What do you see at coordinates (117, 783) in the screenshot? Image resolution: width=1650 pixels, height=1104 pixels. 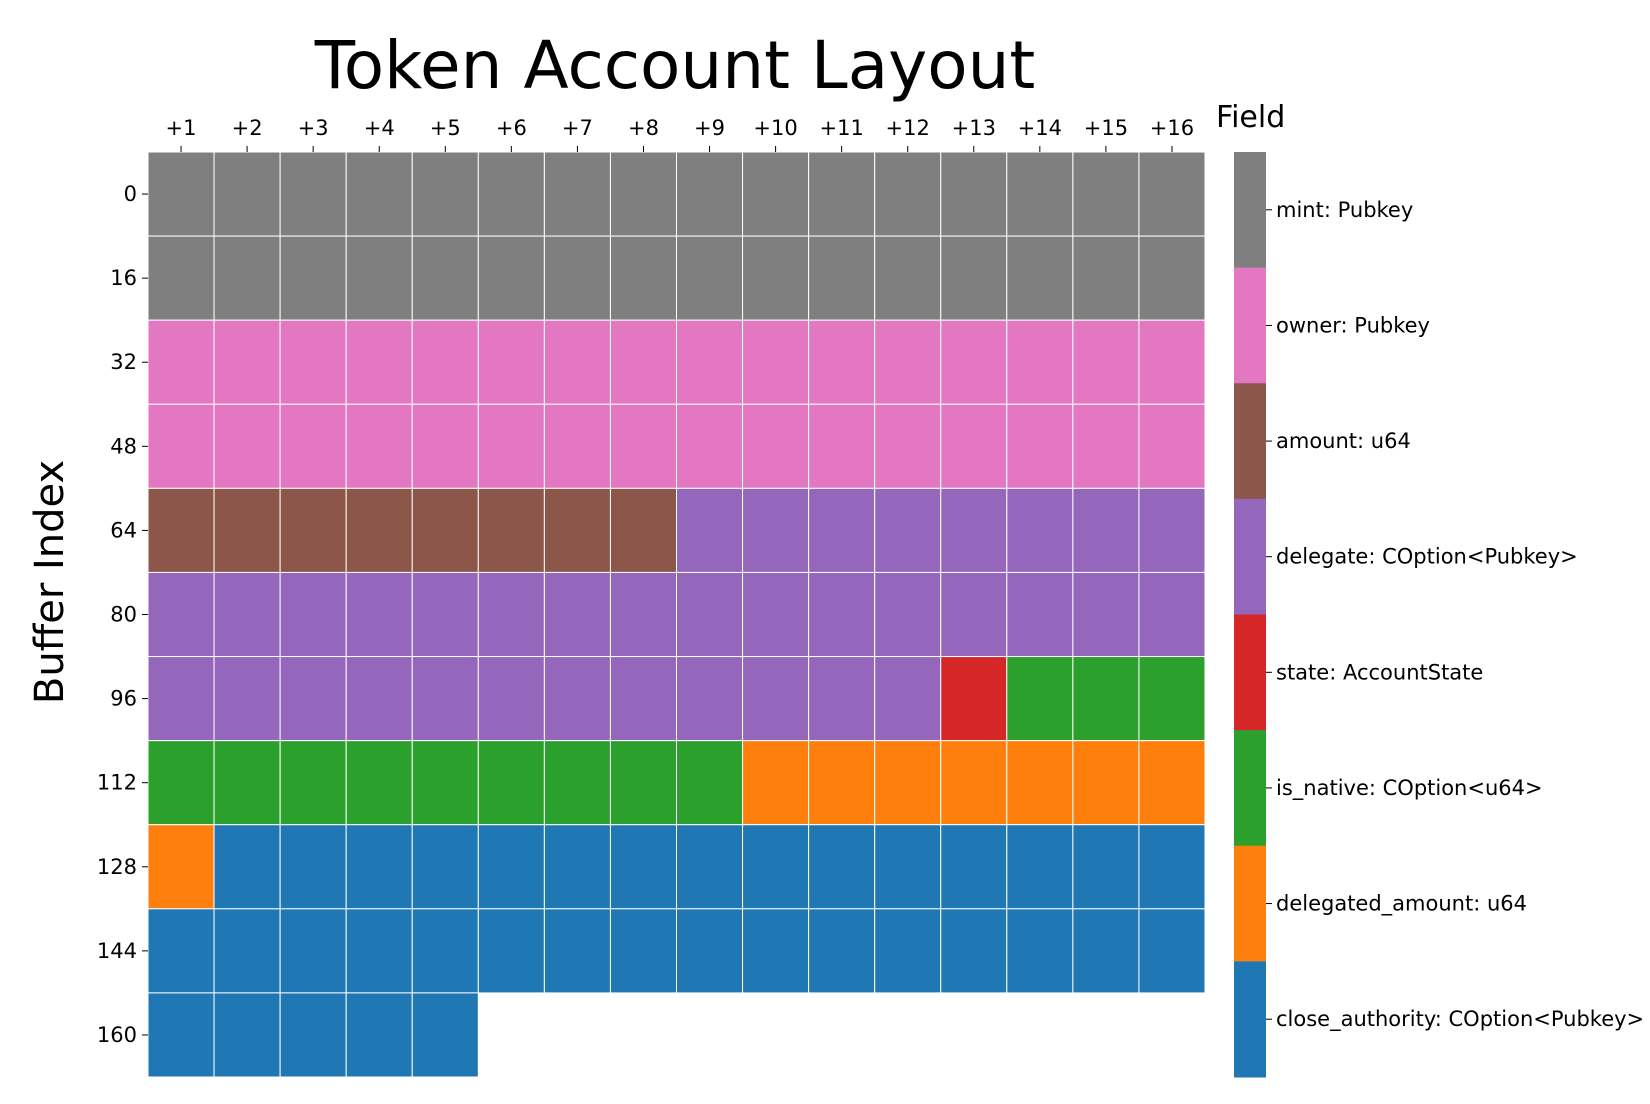 I see `y-tick-label: 112` at bounding box center [117, 783].